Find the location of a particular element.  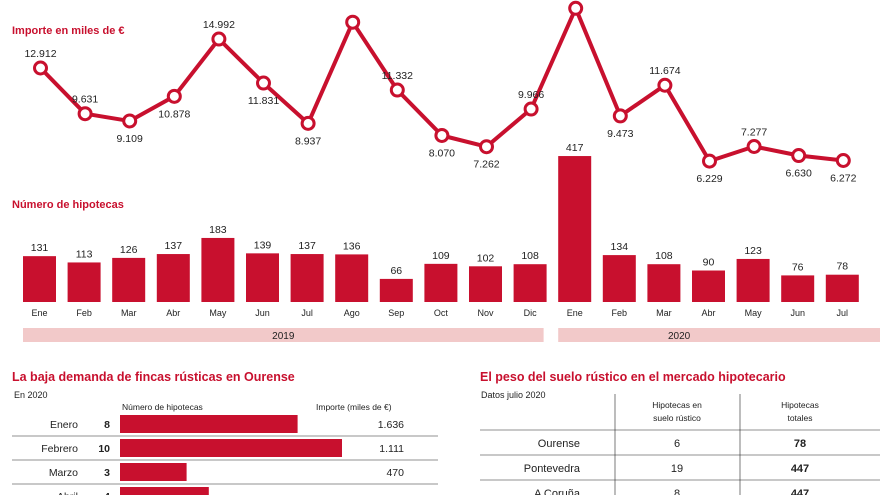

amount-value-label: 10.878 is located at coordinates (174, 114).